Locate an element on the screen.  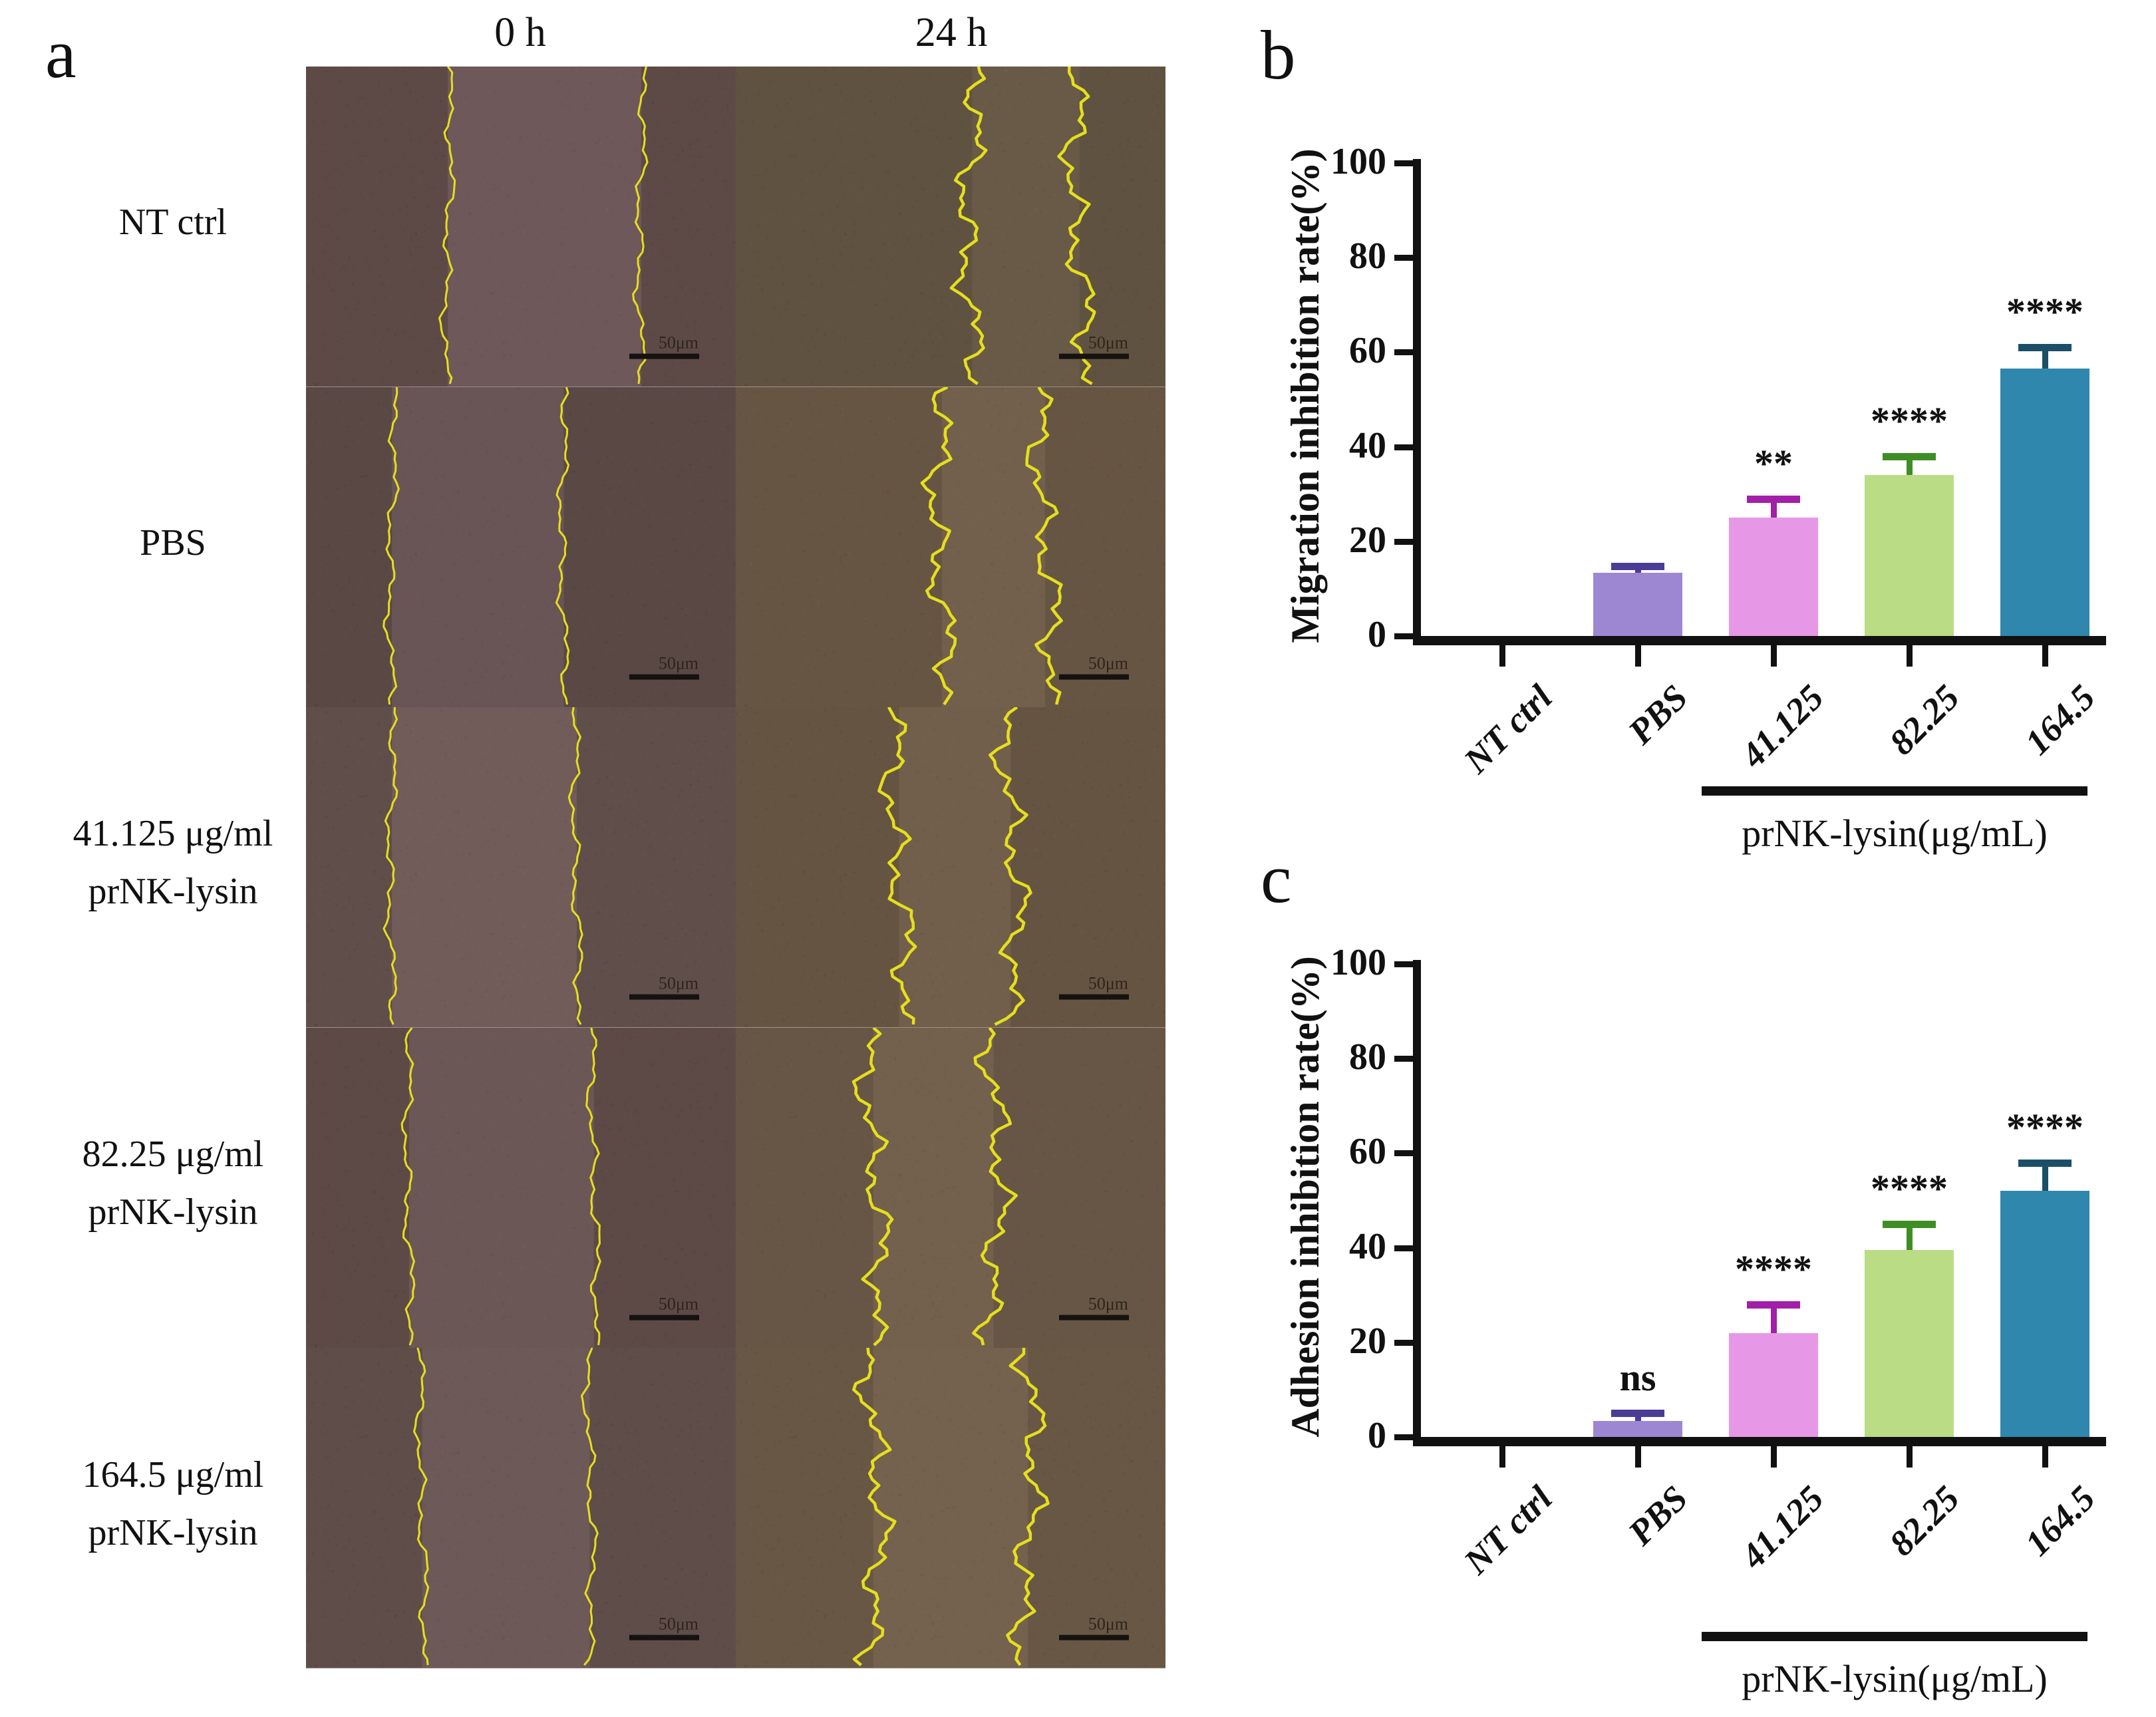
dose-group-bracket is located at coordinates (1894, 791).